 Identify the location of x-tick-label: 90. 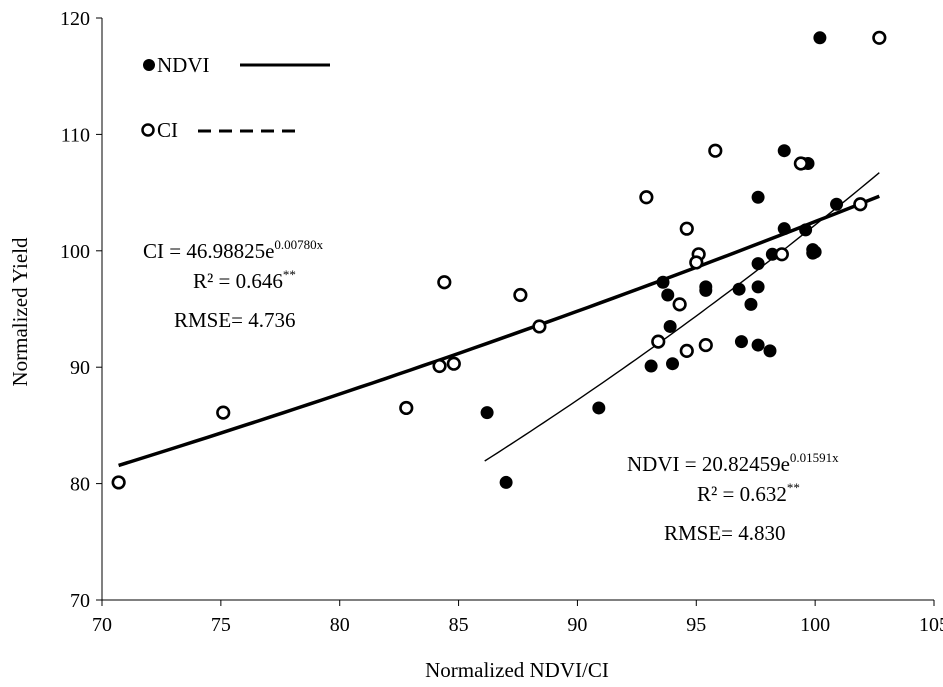
(577, 625).